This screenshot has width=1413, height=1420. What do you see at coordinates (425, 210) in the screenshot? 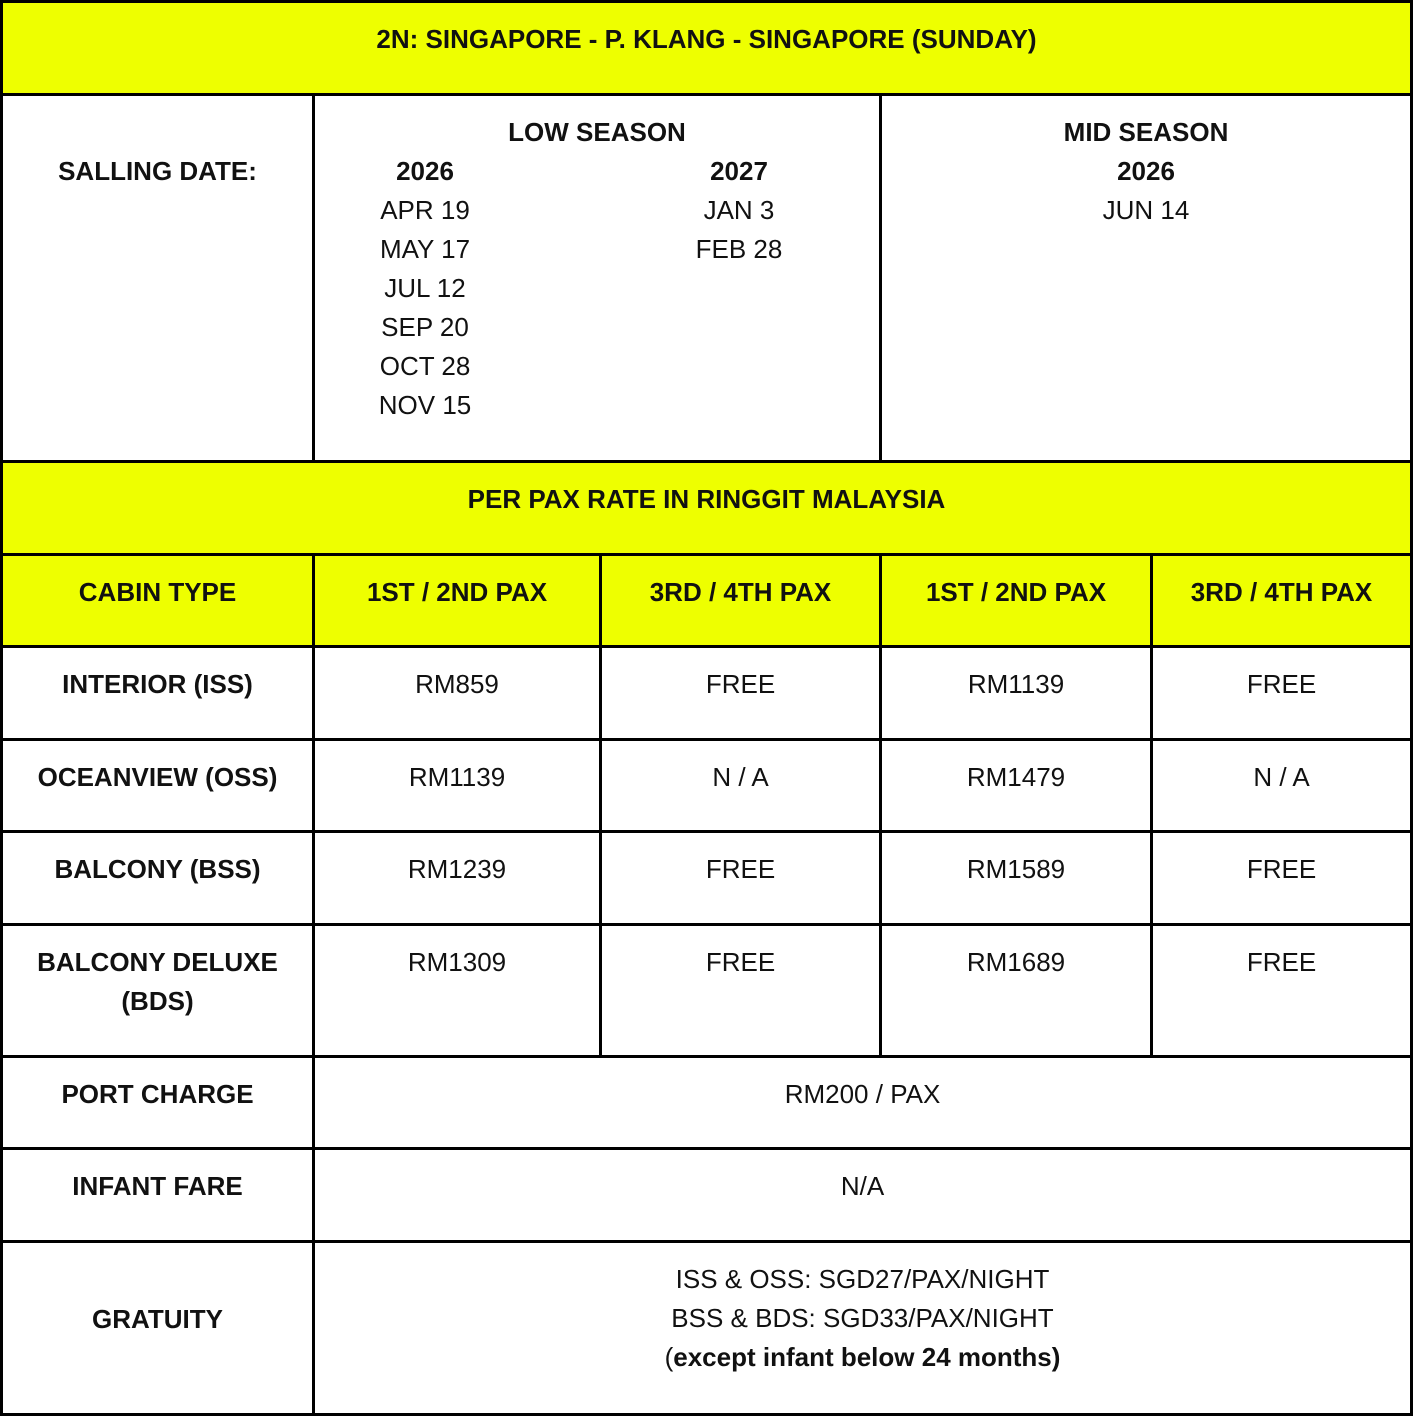
I see `sailing-date: APR 19` at bounding box center [425, 210].